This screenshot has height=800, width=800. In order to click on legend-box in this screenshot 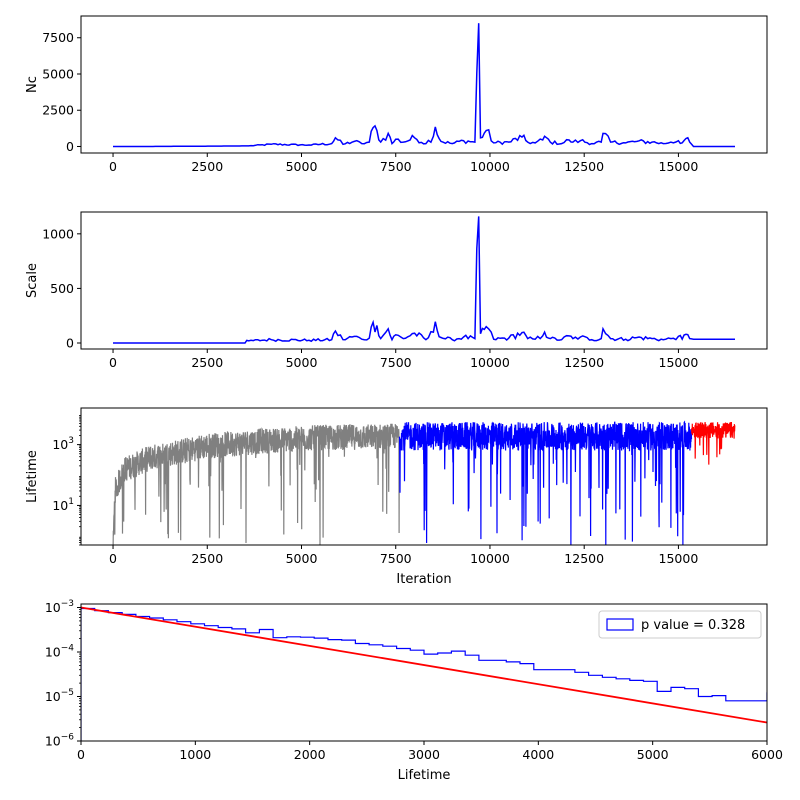, I will do `click(680, 624)`.